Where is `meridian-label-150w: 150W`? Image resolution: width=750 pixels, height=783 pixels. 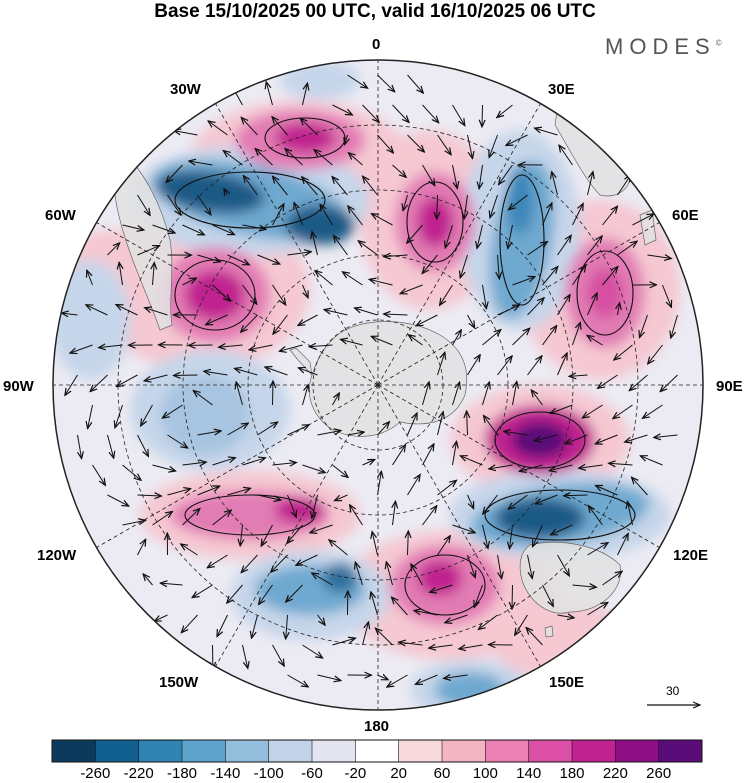
meridian-label-150w: 150W is located at coordinates (179, 682).